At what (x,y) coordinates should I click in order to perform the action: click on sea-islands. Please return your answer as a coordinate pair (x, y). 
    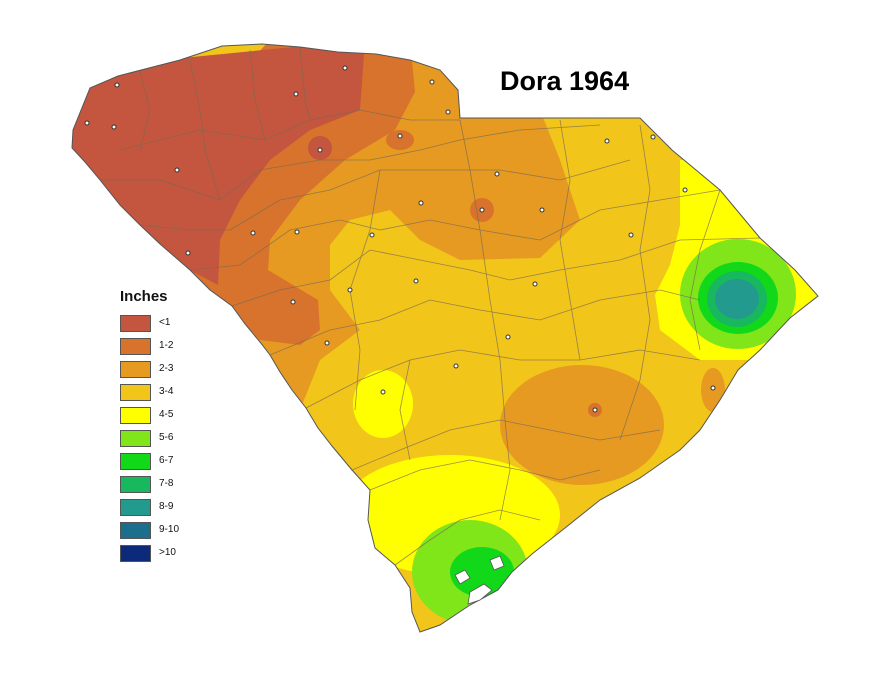
    Looking at the image, I should click on (479, 580).